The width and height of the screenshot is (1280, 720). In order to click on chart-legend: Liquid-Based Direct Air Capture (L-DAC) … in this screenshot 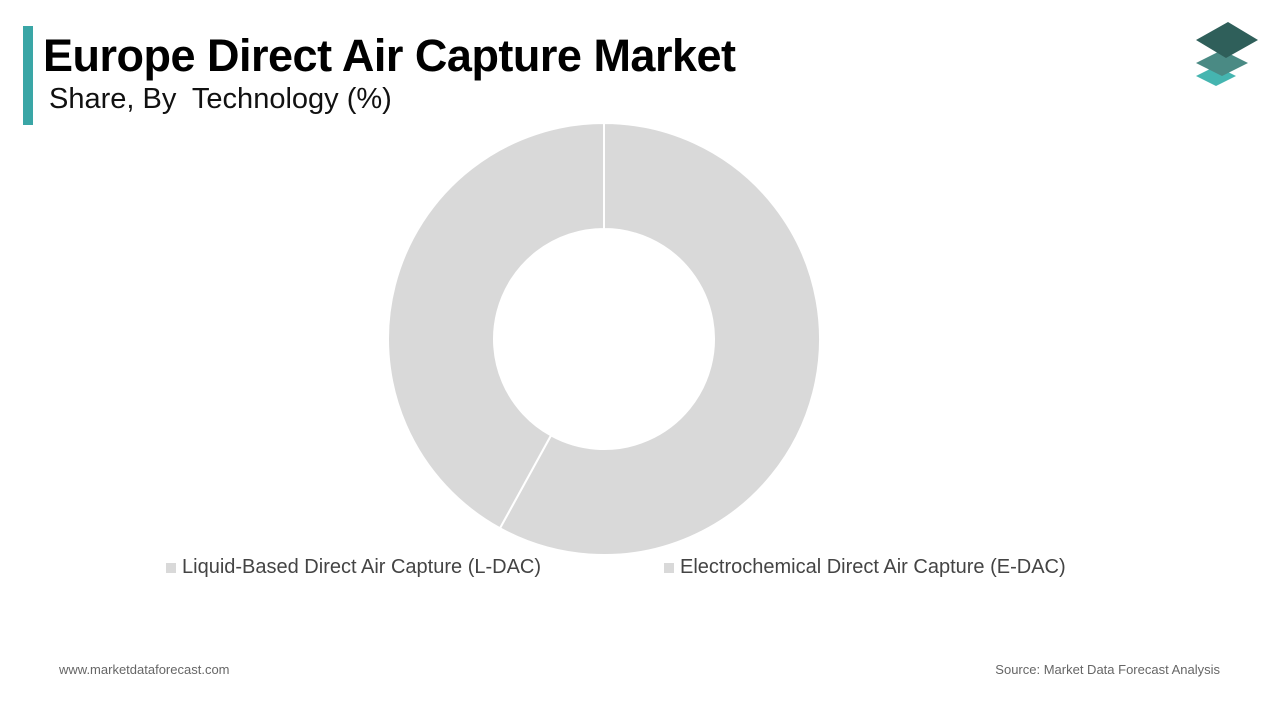, I will do `click(640, 570)`.